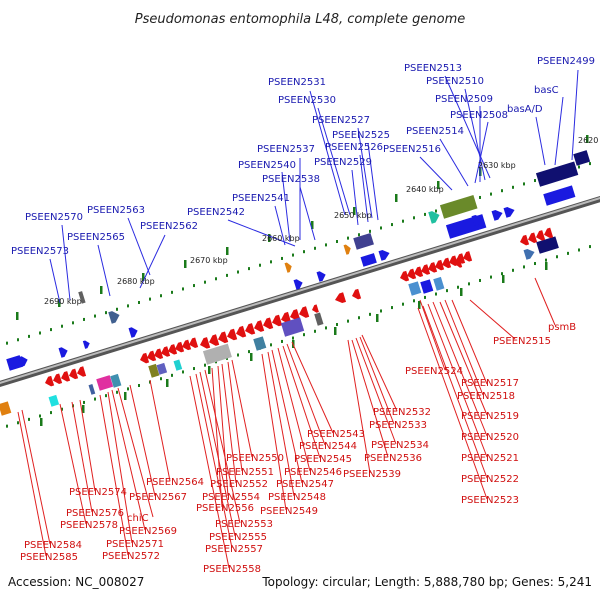  Describe the element at coordinates (393, 458) in the screenshot. I see `gene-label: PSEEN2536` at that location.